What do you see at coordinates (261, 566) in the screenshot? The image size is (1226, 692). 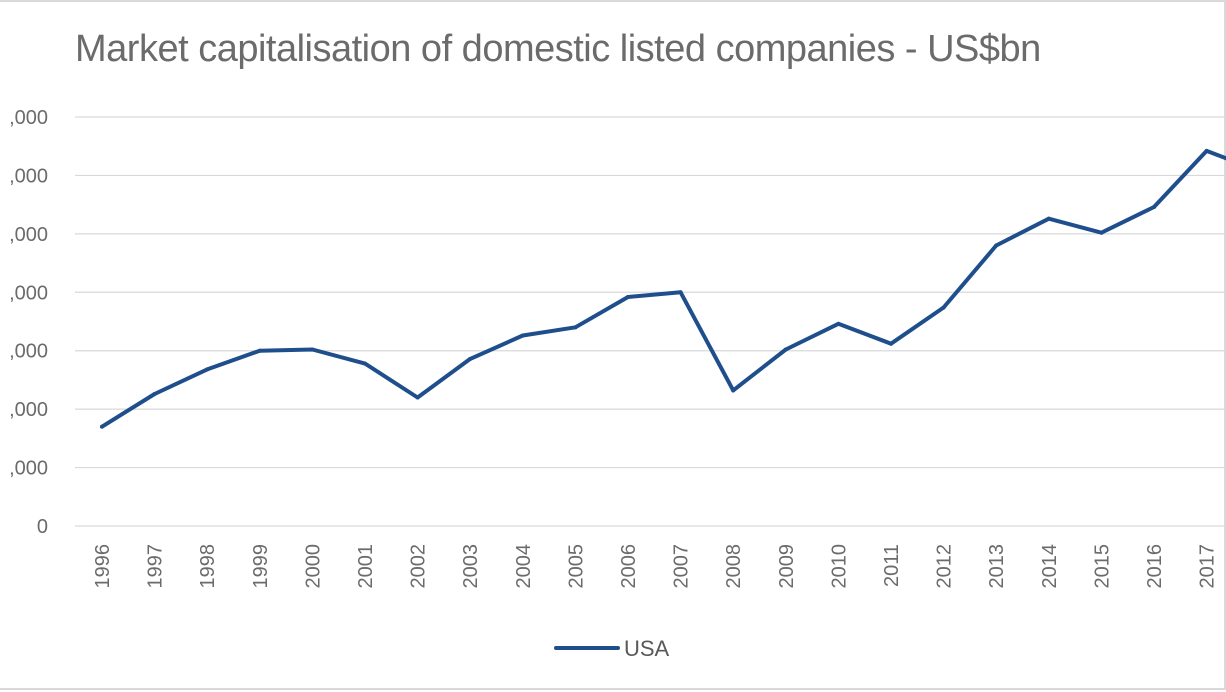 I see `x-tick-label: 1999` at bounding box center [261, 566].